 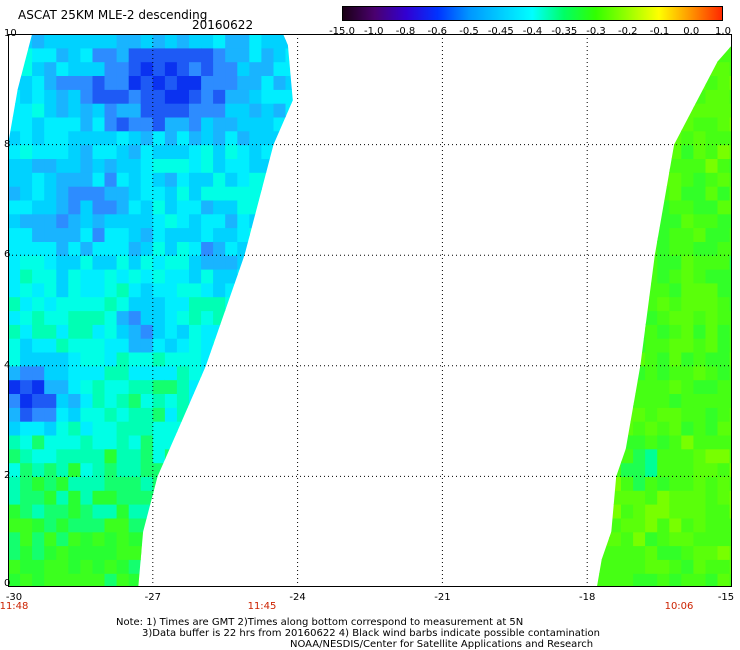 I want to click on time-label-2: 11:45, so click(x=262, y=606).